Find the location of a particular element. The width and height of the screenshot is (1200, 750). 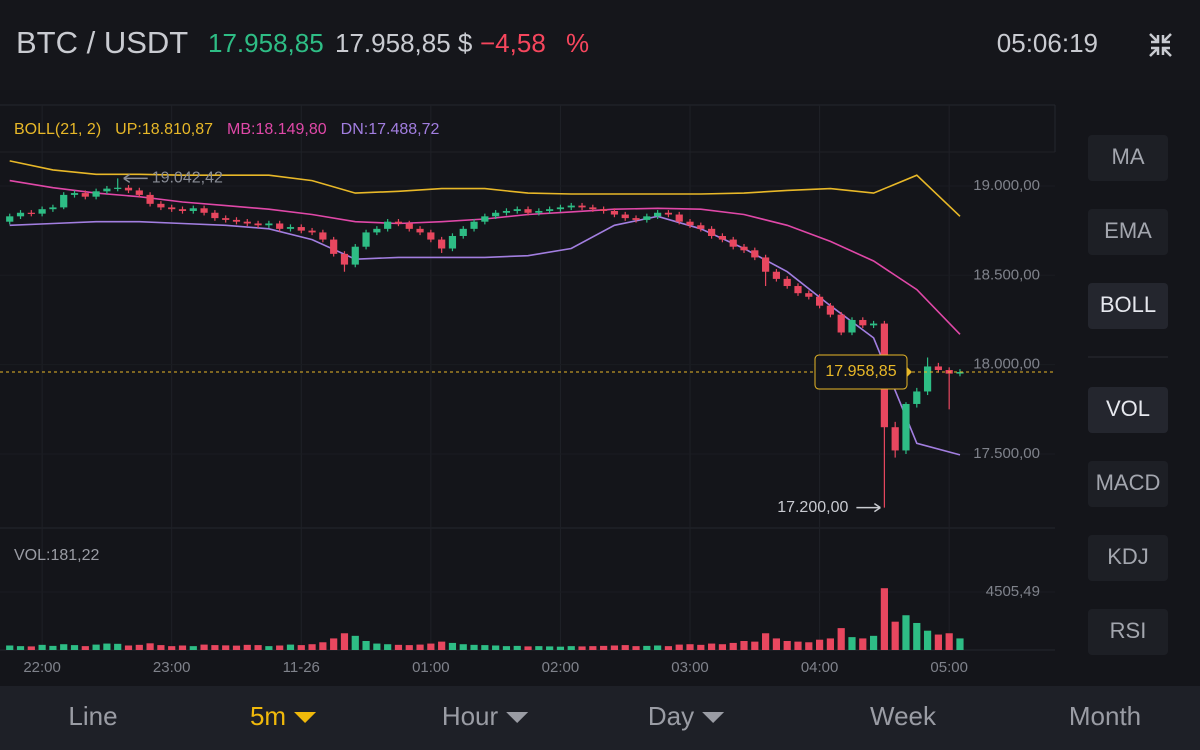

interval-tab: Month is located at coordinates (1105, 716).